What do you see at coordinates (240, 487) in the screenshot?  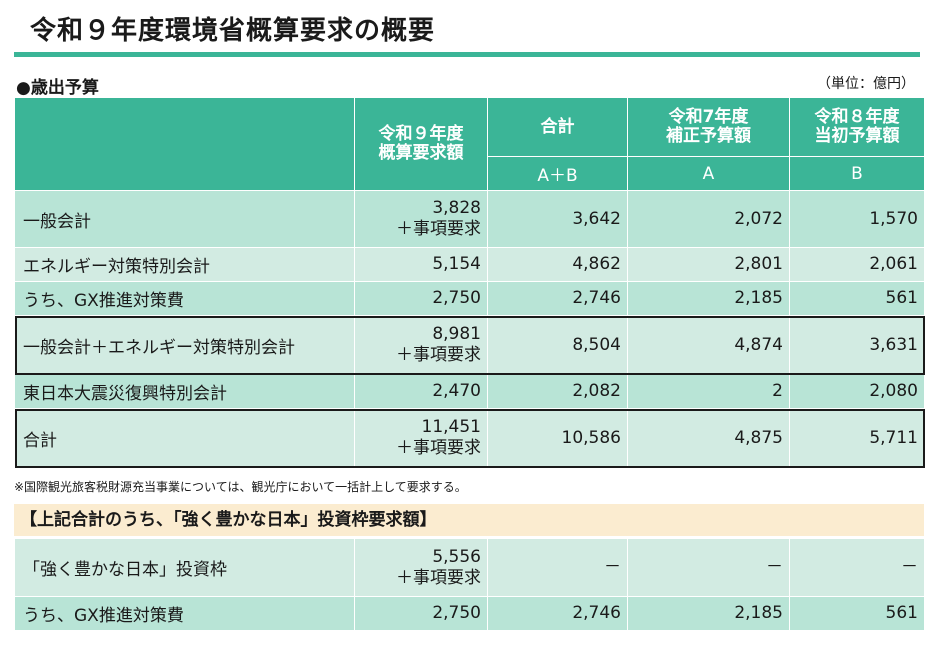 I see `footnote: ※国際観光旅客税財源充当事業については、観光庁において一括計上して要求する。` at bounding box center [240, 487].